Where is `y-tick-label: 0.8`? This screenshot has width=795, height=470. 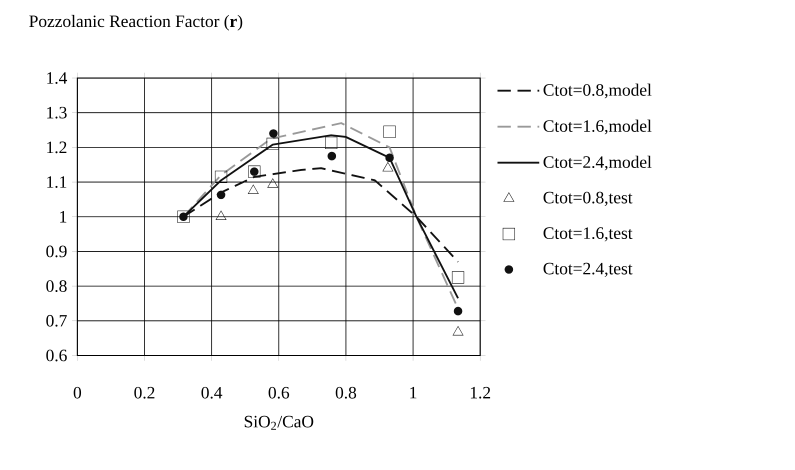 y-tick-label: 0.8 is located at coordinates (56, 286).